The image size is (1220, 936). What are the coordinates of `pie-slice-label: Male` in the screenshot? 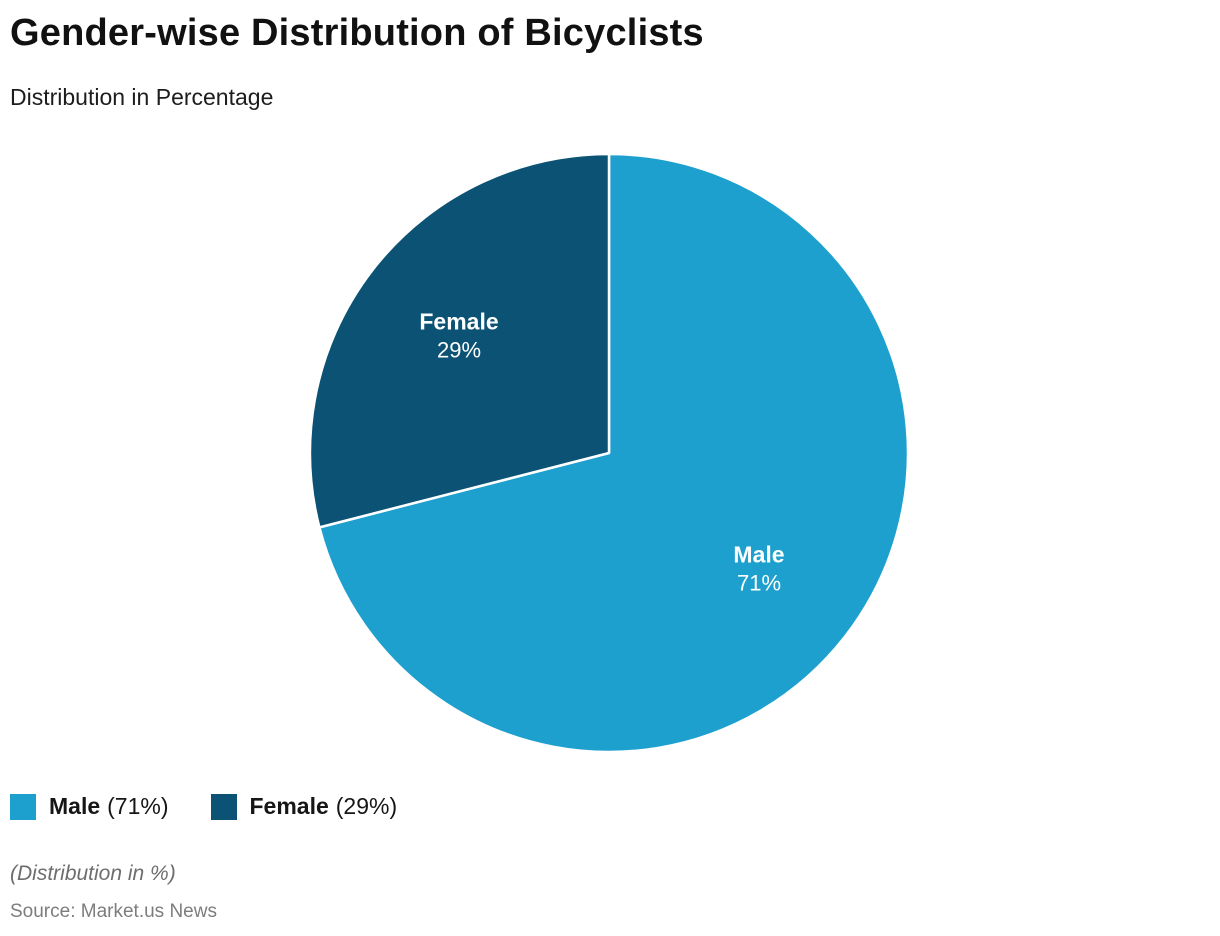 It's located at (758, 554).